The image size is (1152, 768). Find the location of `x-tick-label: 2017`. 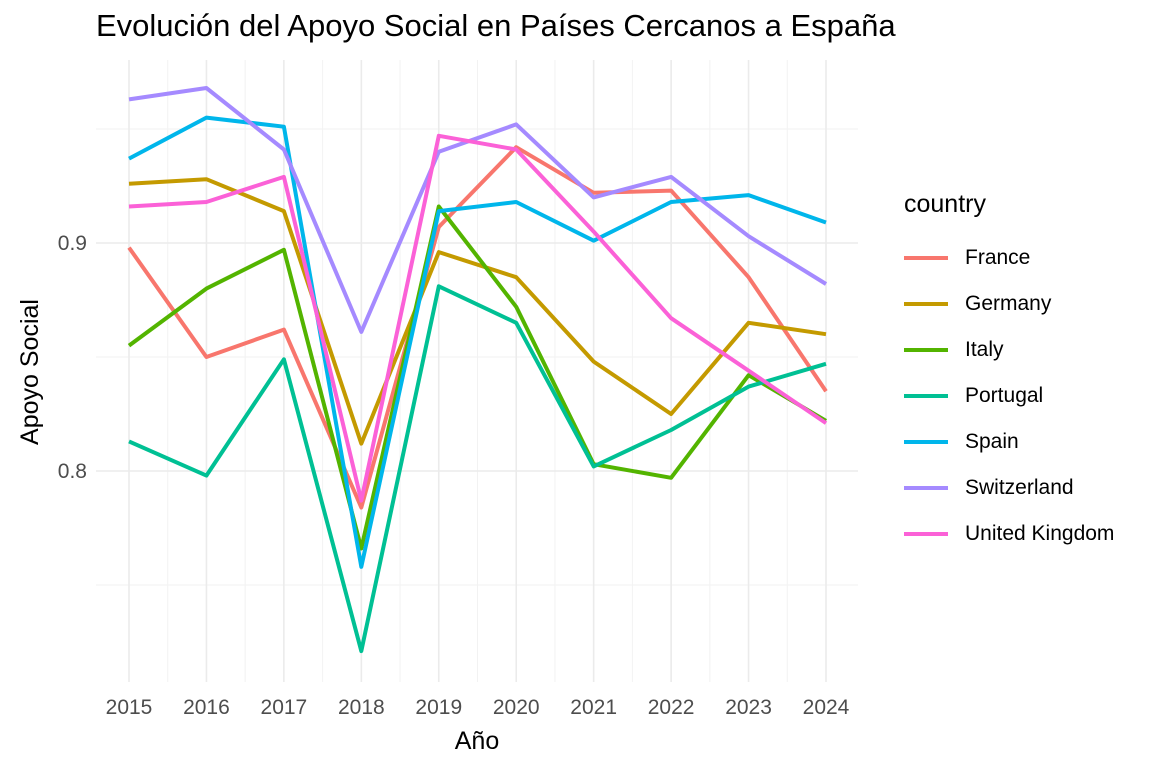

x-tick-label: 2017 is located at coordinates (284, 707).